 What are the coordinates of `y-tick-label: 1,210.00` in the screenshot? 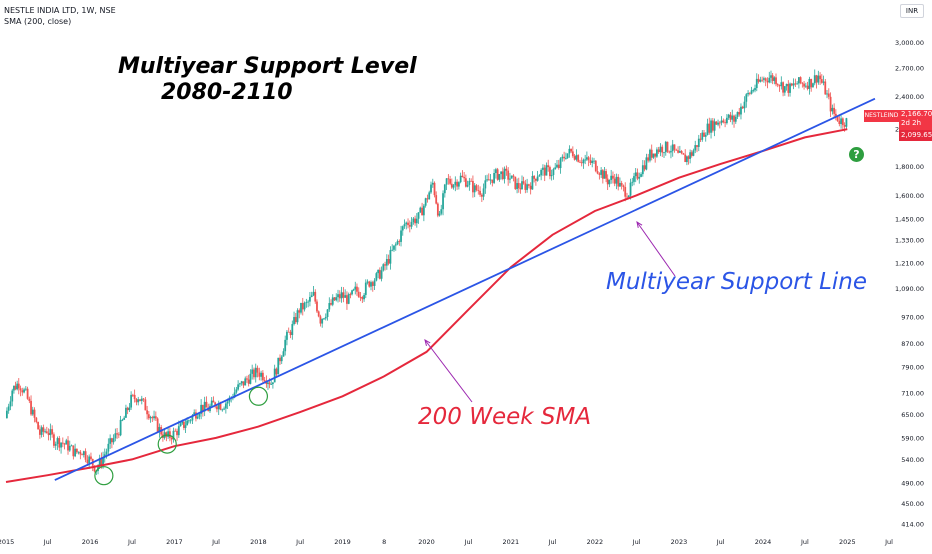 It's located at (909, 264).